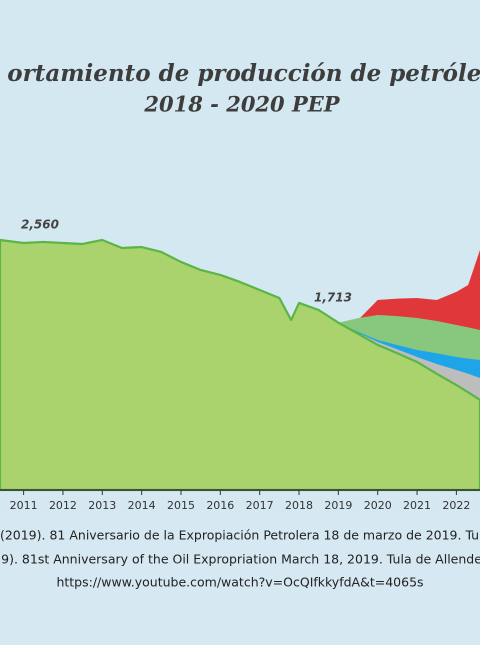 This screenshot has height=645, width=480. Describe the element at coordinates (220, 505) in the screenshot. I see `x-tick-label: 2016` at that location.